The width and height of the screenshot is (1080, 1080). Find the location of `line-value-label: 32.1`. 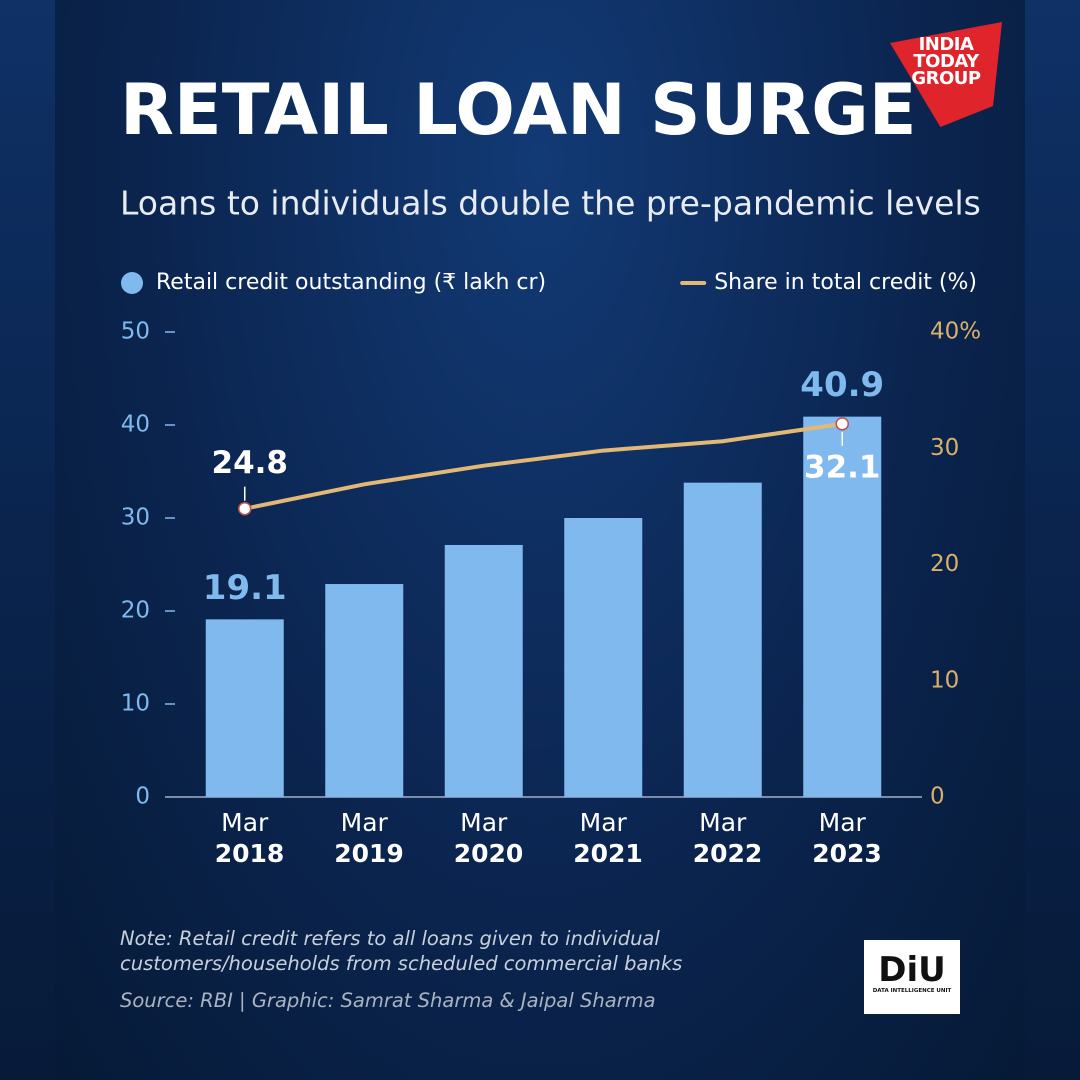

line-value-label: 32.1 is located at coordinates (842, 467).